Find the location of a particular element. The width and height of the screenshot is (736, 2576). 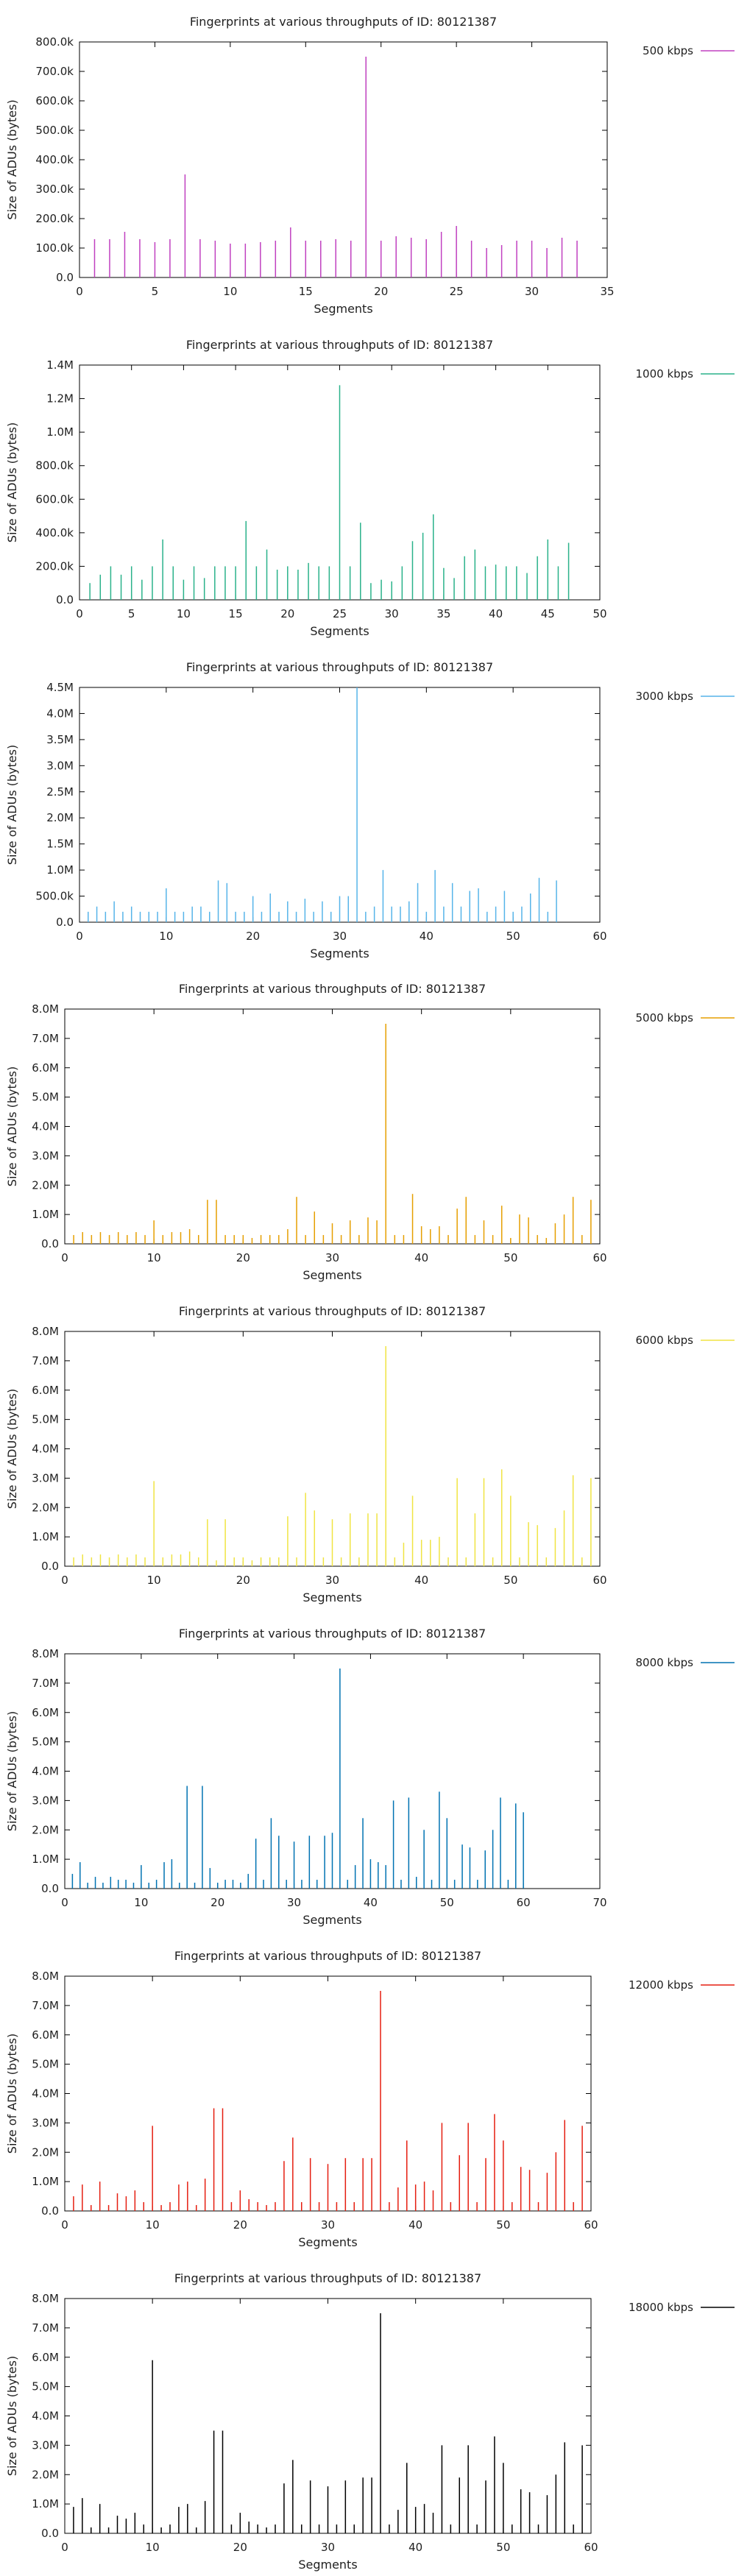

x-tick-label: 15 is located at coordinates (236, 613).